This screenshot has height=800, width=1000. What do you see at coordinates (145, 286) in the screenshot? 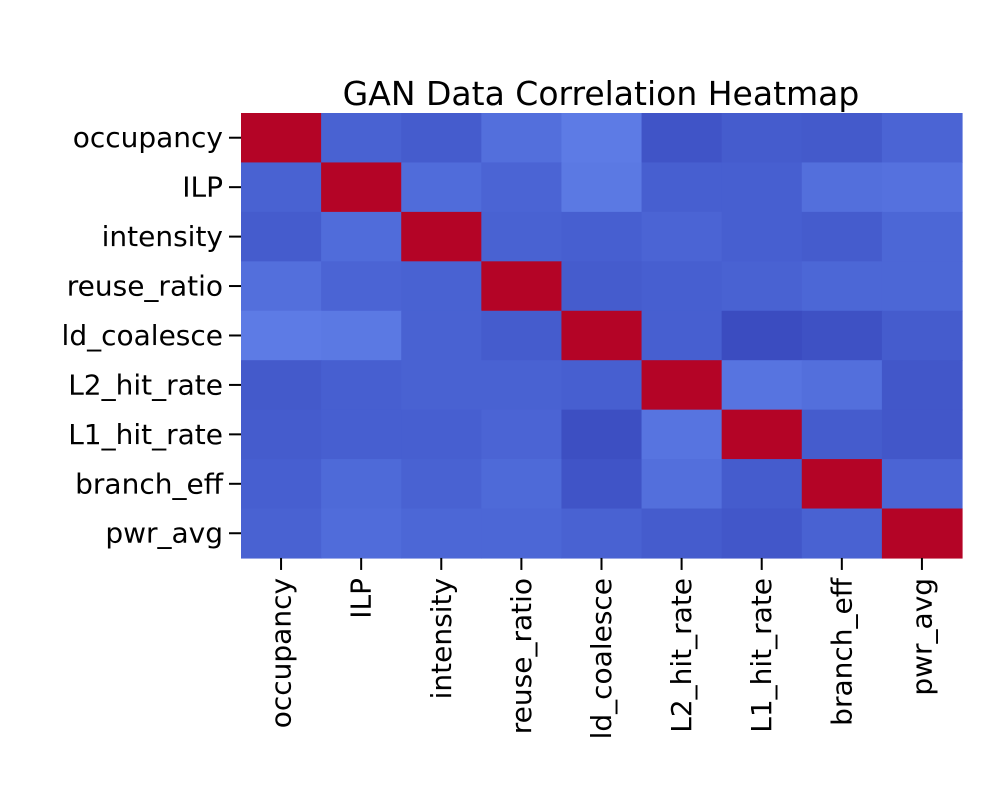
I see `y-tick-label: reuse_ratio` at bounding box center [145, 286].